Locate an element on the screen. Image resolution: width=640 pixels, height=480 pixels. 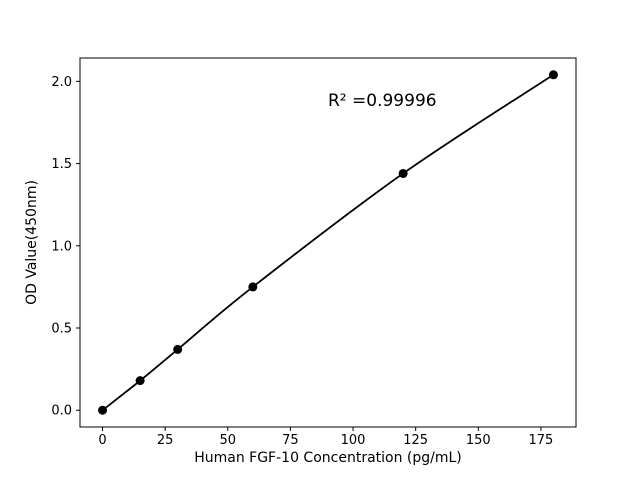
x-axis-tick-label: 0 is located at coordinates (102, 440).